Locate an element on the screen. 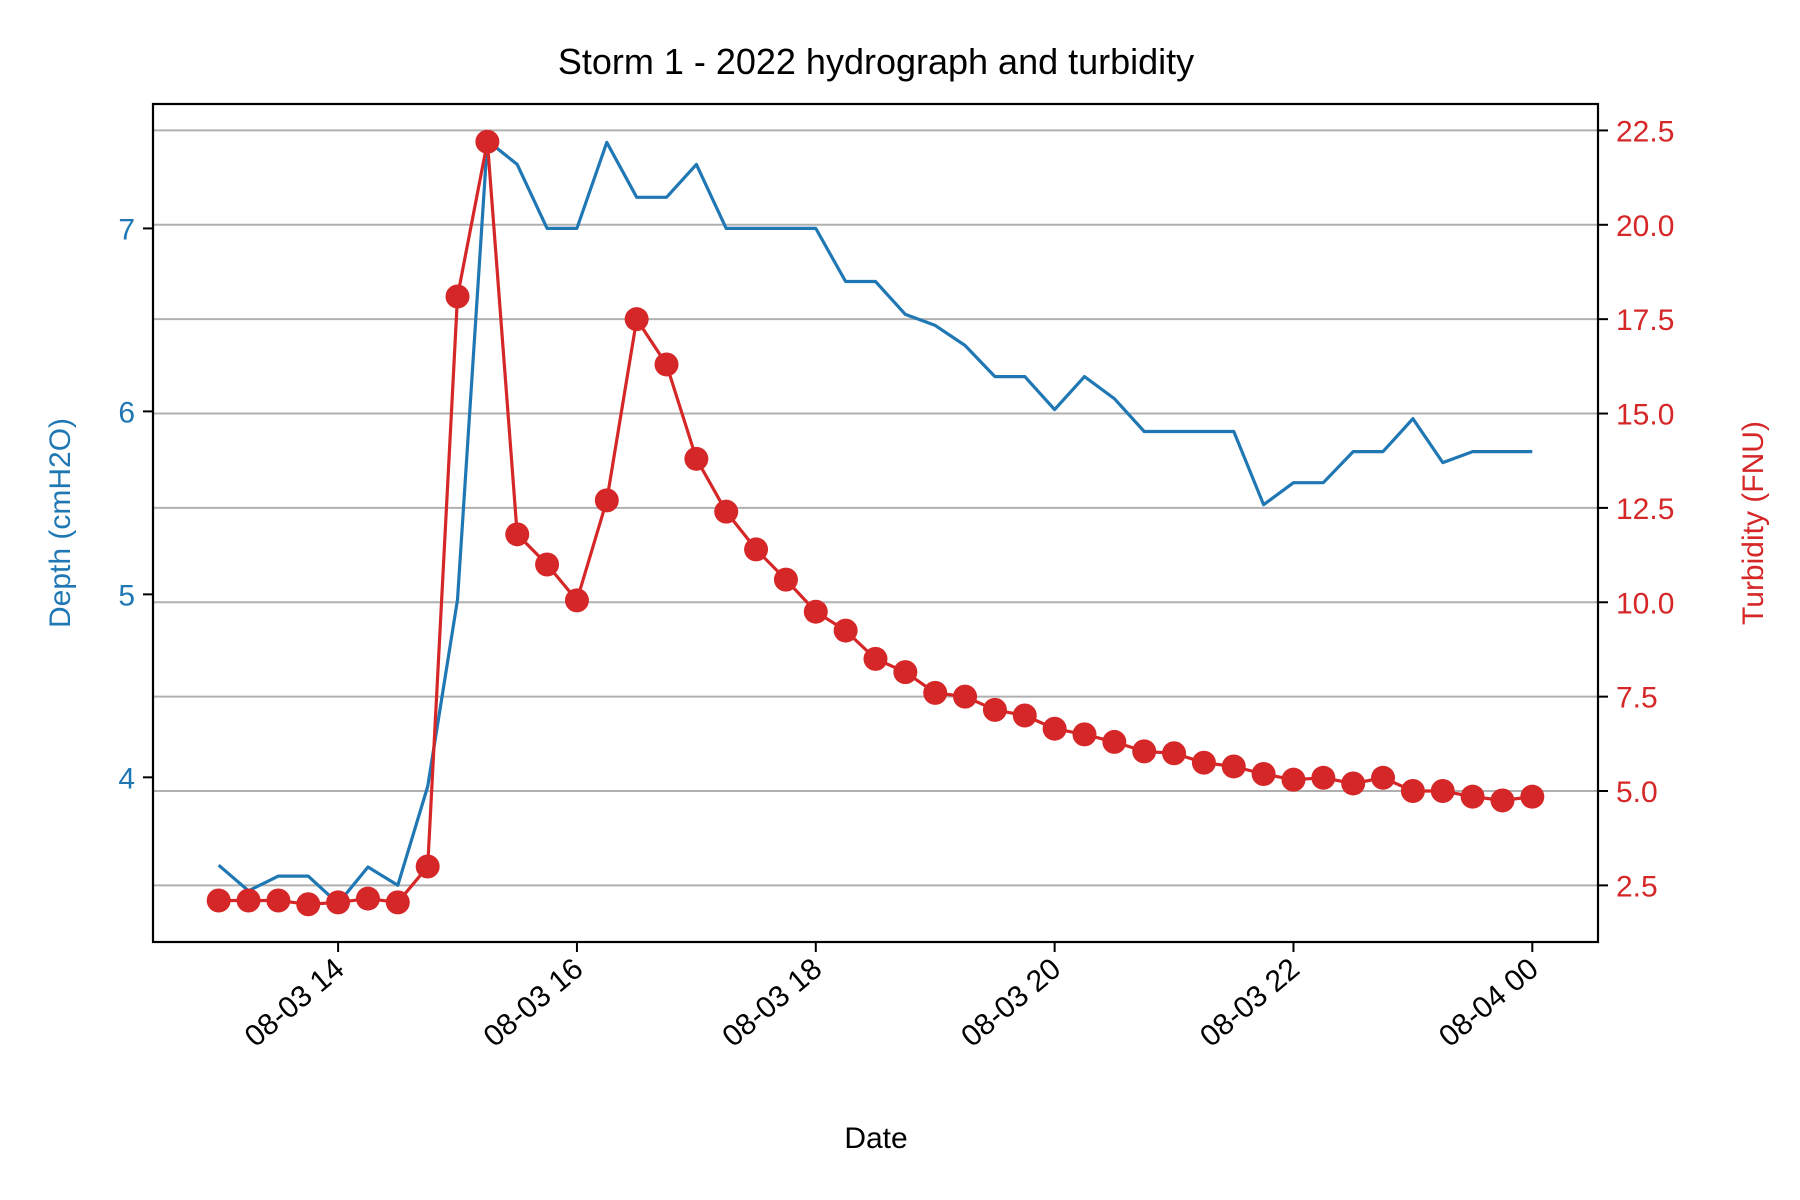  left-tick-label: 6 is located at coordinates (126, 412).